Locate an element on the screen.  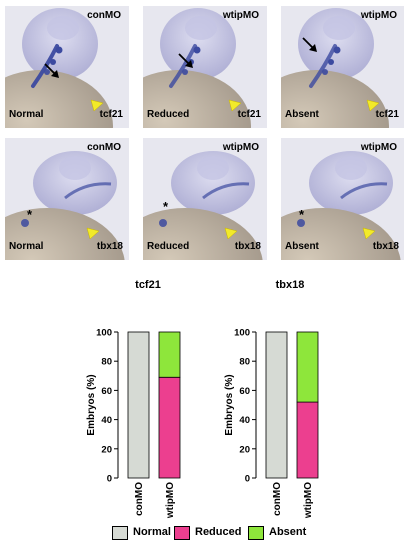
micrograph-panel: * wtipMO Reduced tbx18 is located at coordinates (205, 199).